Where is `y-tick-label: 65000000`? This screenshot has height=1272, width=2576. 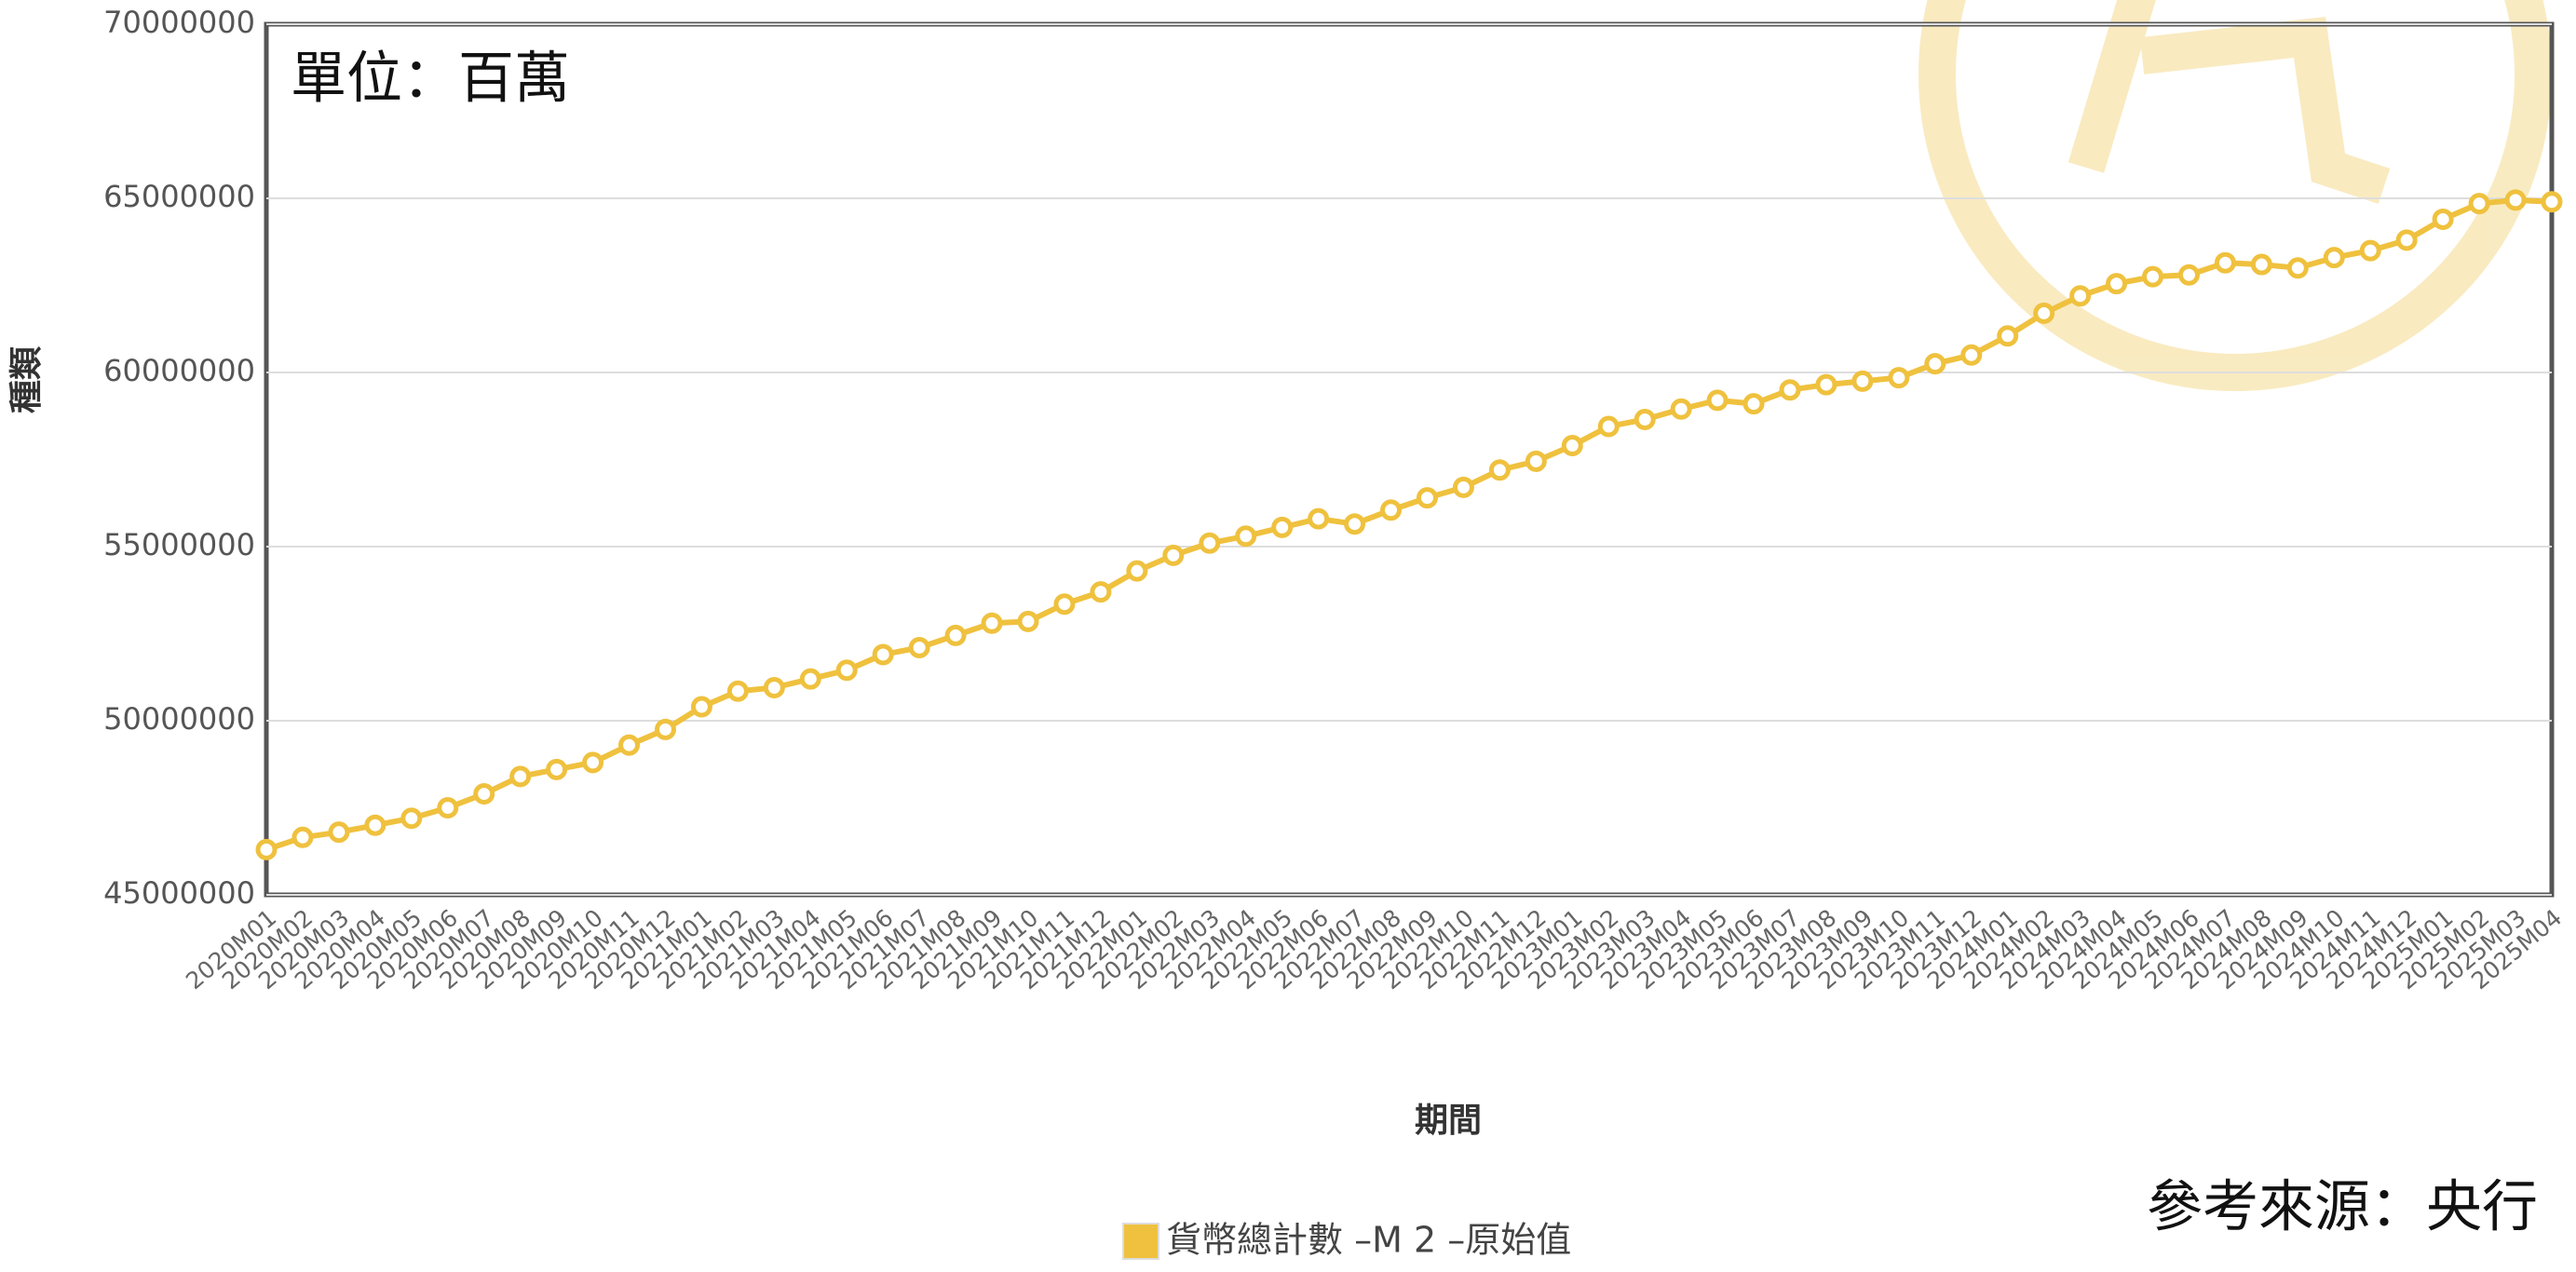
y-tick-label: 65000000 is located at coordinates (179, 197).